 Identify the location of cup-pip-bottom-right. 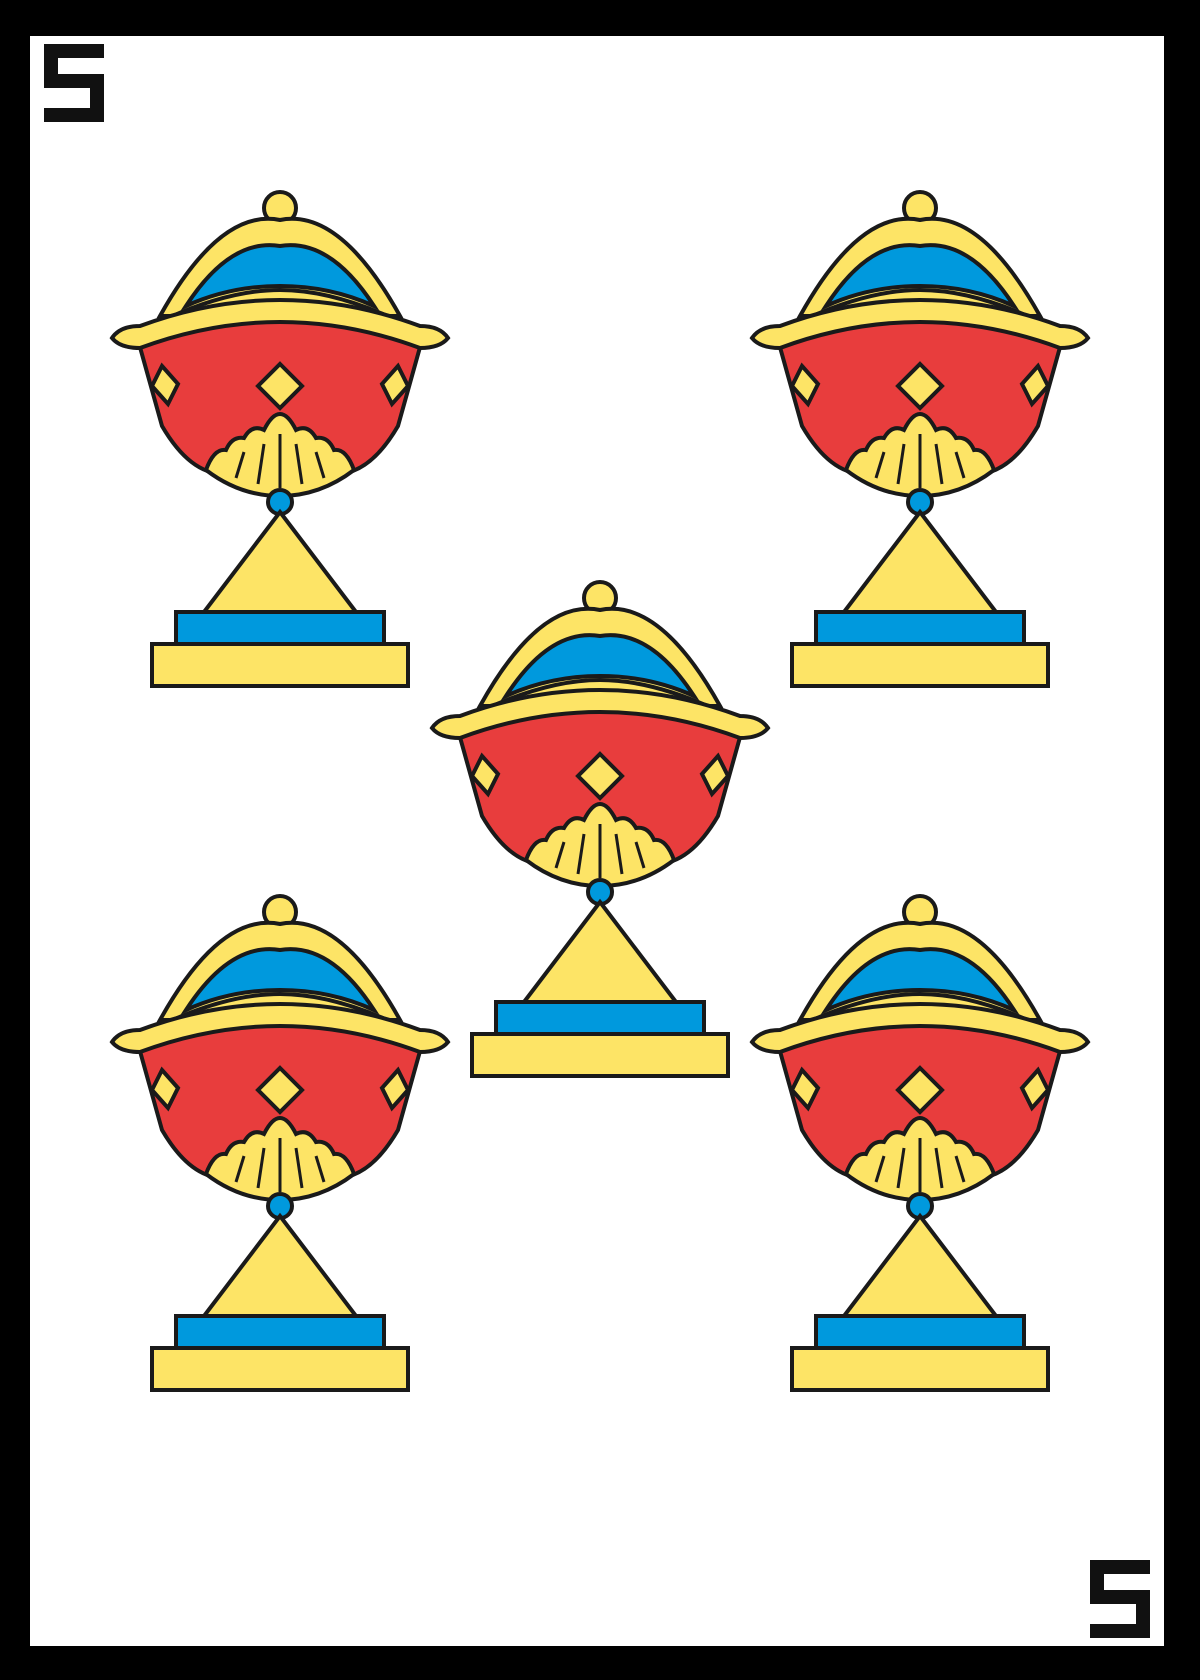
(920, 1143).